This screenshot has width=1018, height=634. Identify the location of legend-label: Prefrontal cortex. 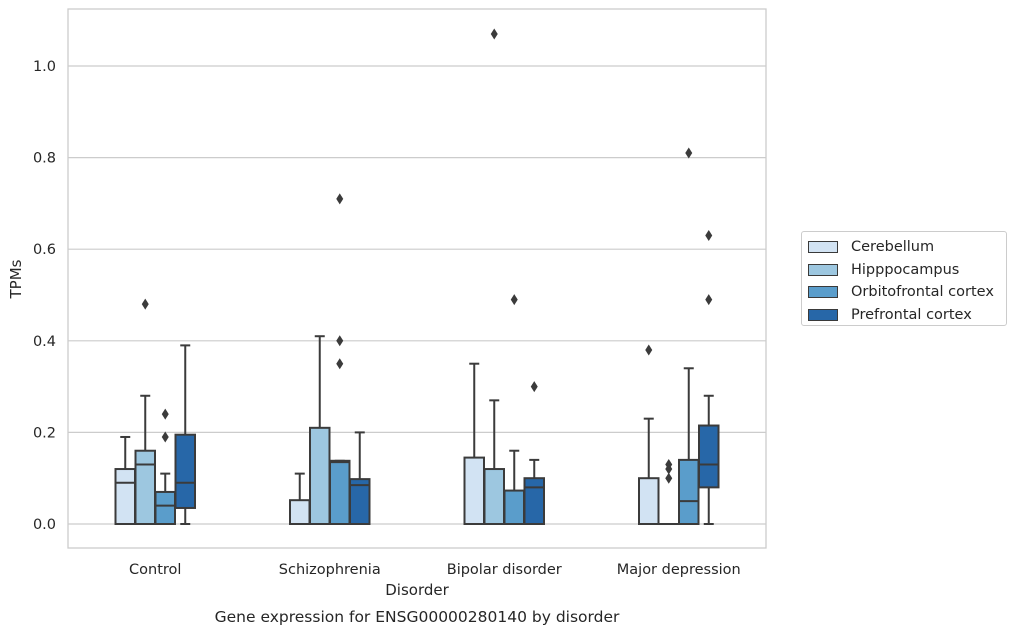
(911, 315).